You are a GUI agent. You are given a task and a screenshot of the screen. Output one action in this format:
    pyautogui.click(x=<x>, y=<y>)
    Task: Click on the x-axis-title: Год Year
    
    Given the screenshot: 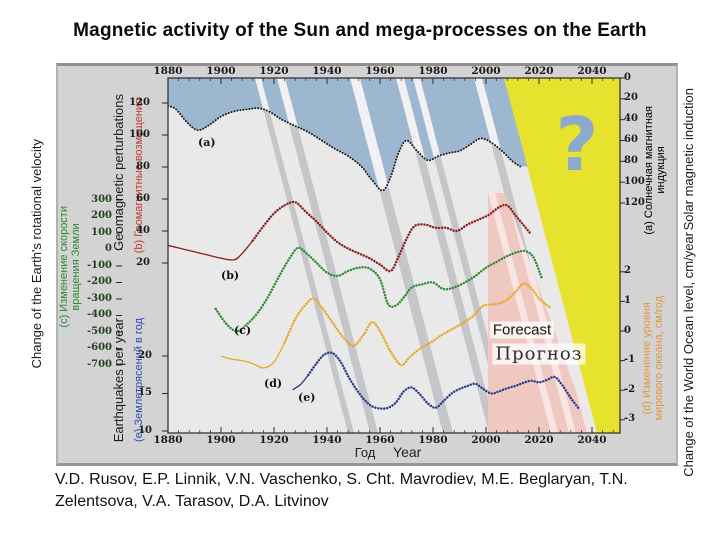 What is the action you would take?
    pyautogui.click(x=388, y=452)
    